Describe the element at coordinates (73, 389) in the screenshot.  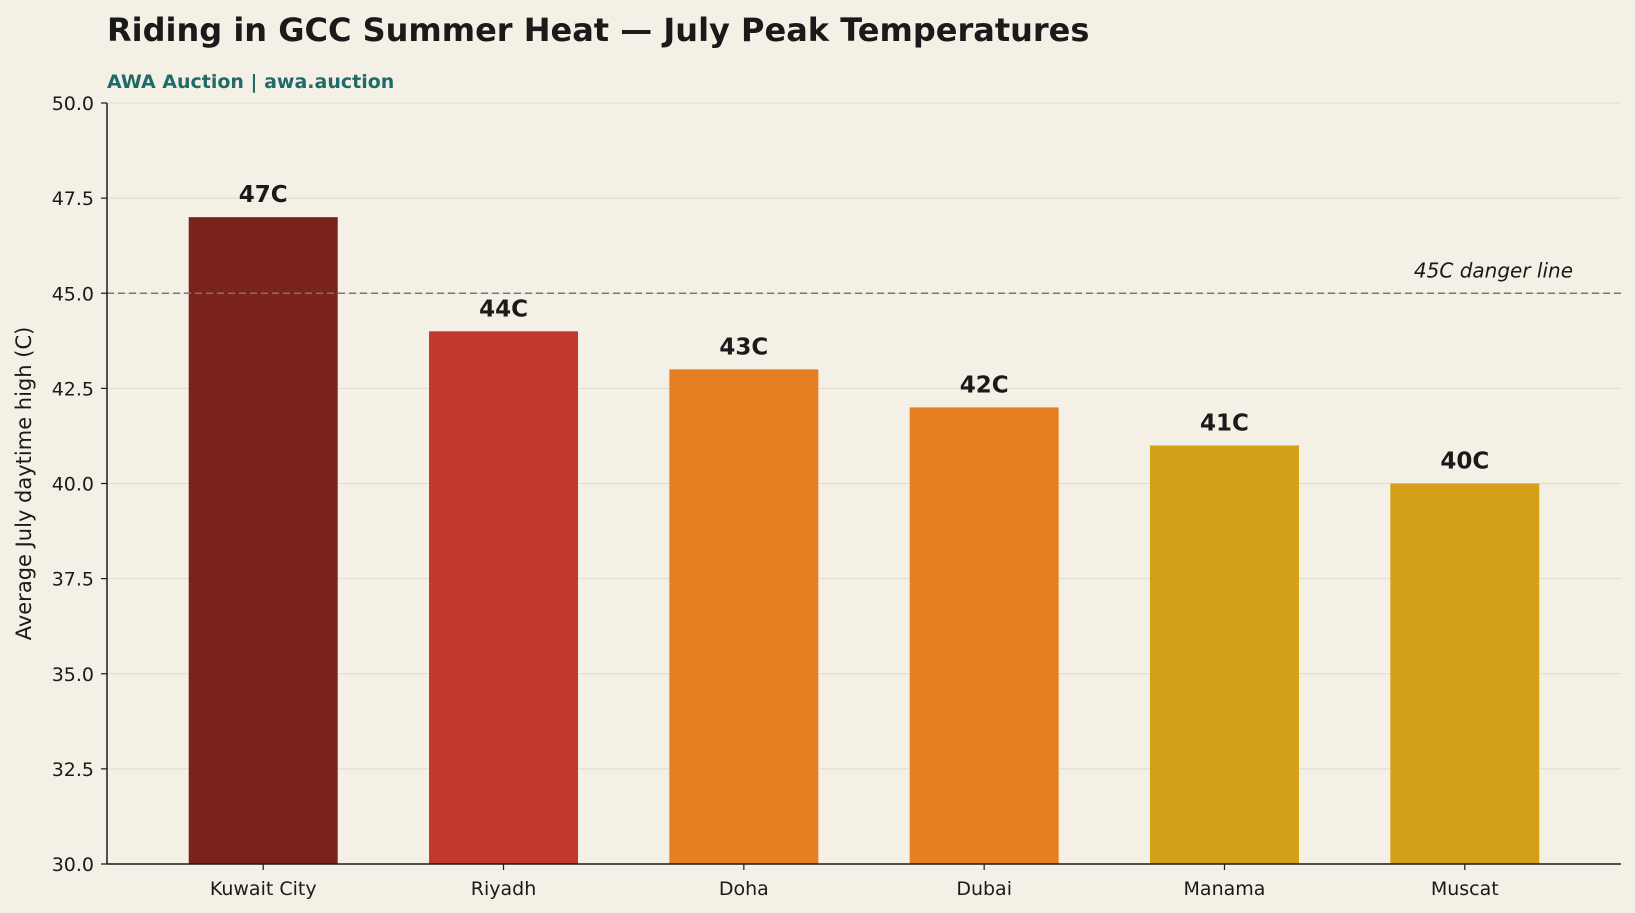
I see `y-tick-label: 42.5` at that location.